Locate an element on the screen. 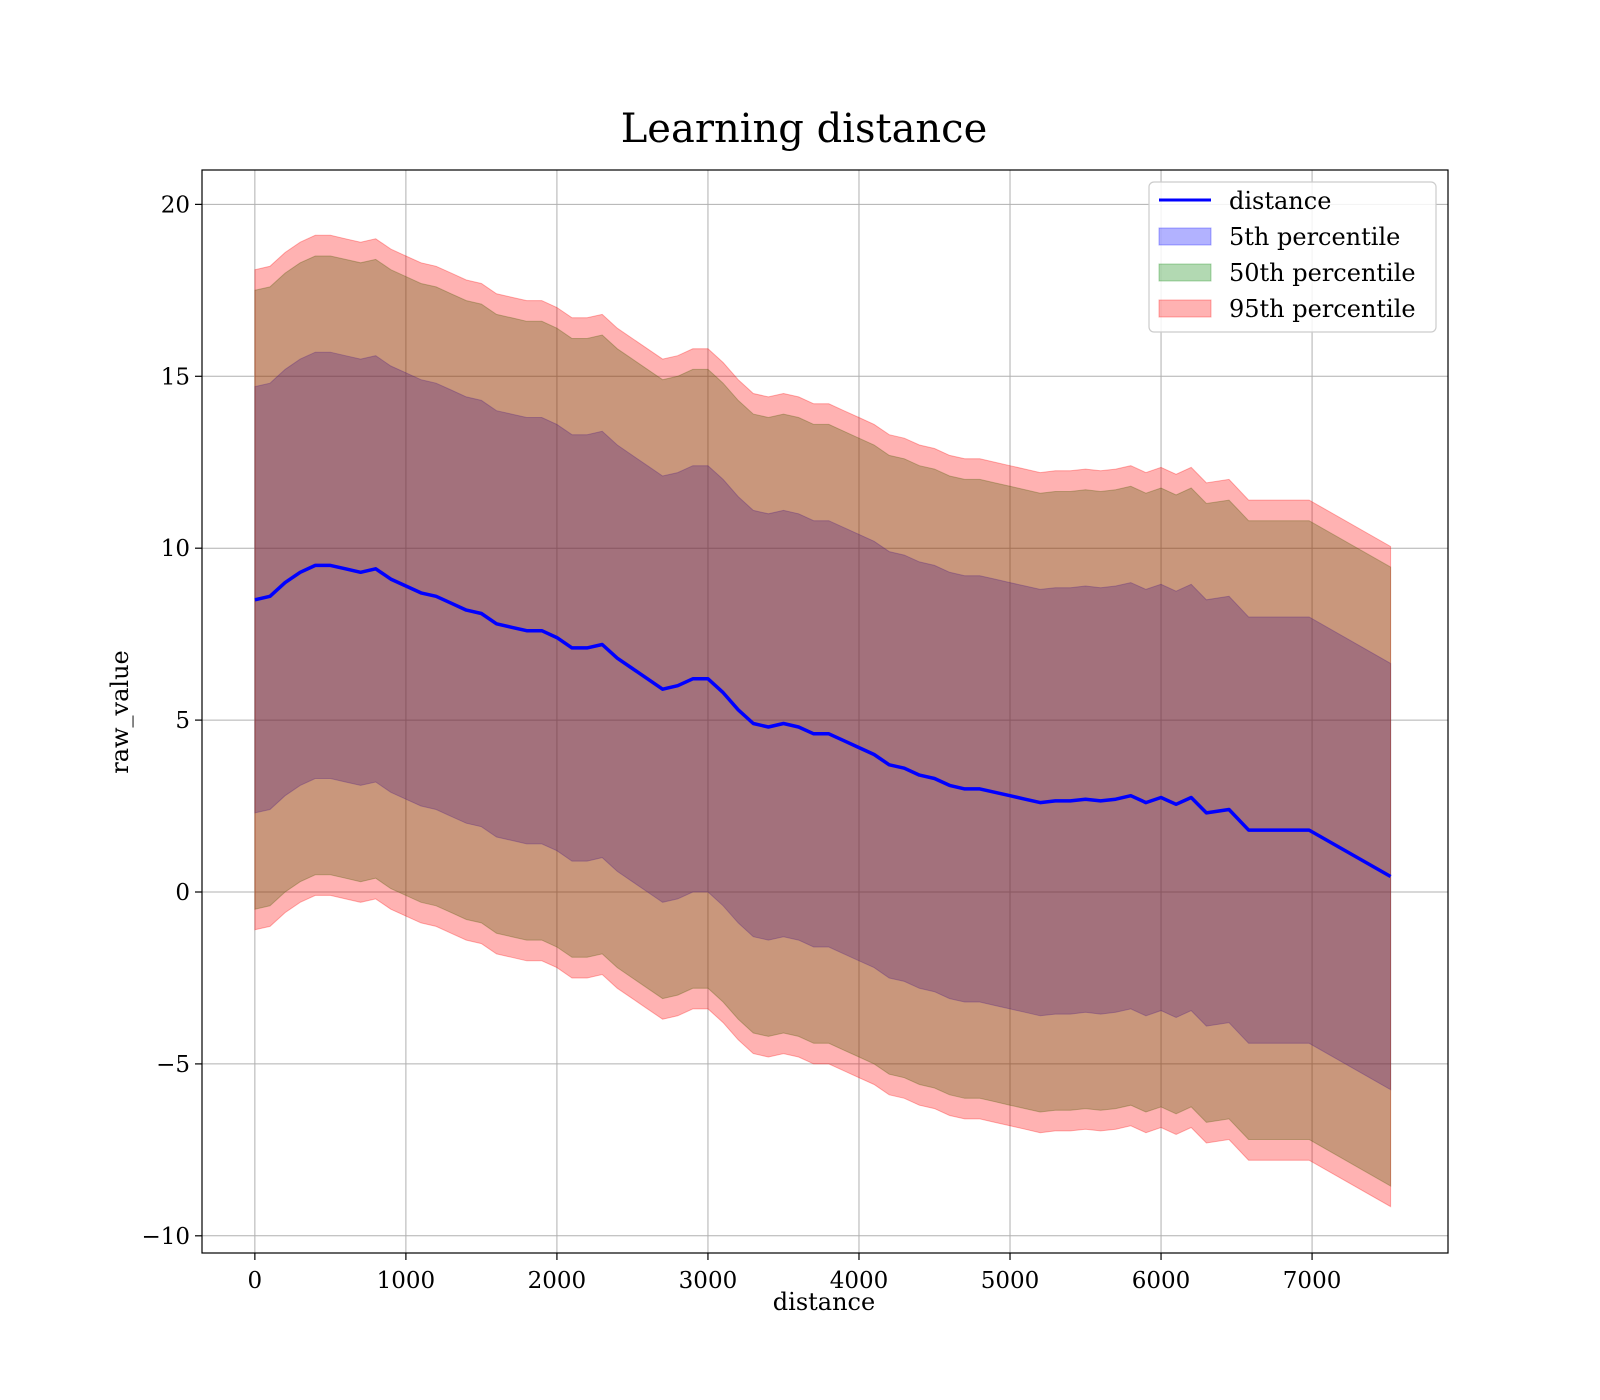 The width and height of the screenshot is (1600, 1400). legend-swatch-5th-percentile is located at coordinates (1185, 236).